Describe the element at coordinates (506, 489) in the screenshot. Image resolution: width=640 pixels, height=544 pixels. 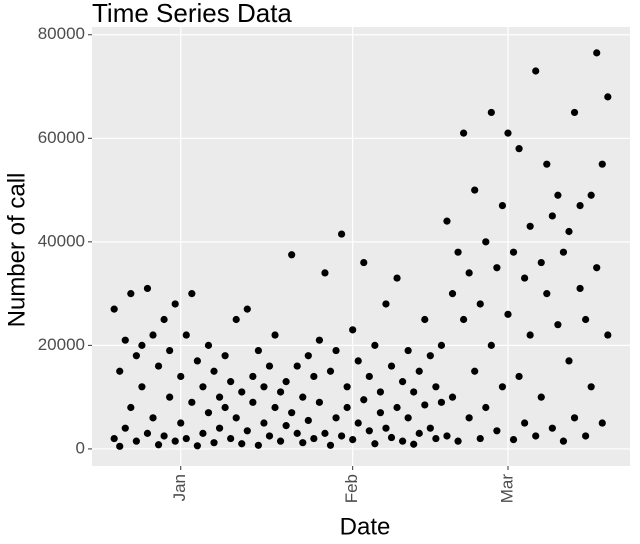
I see `x-tick-label: Mar` at that location.